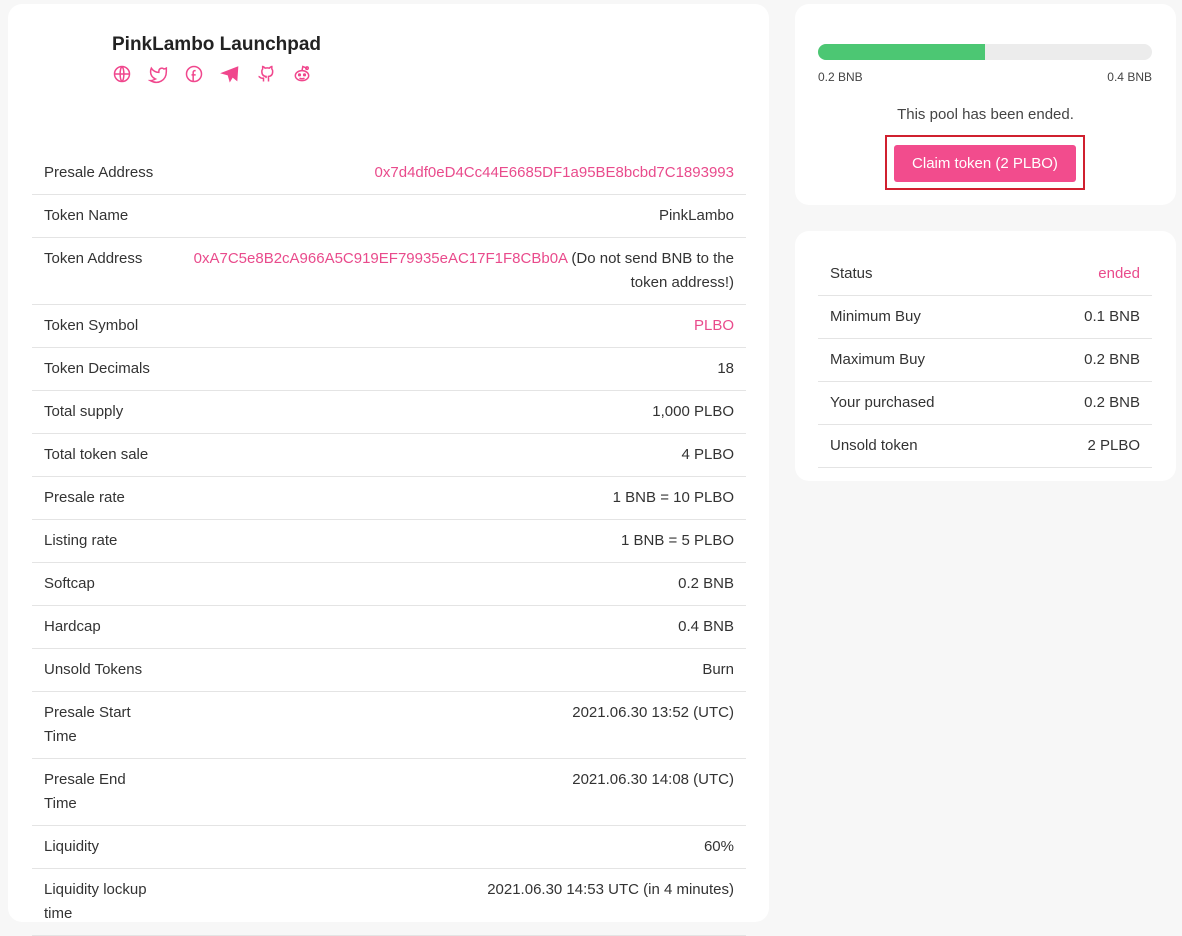  What do you see at coordinates (840, 77) in the screenshot?
I see `progress-min-label: 0.2 BNB` at bounding box center [840, 77].